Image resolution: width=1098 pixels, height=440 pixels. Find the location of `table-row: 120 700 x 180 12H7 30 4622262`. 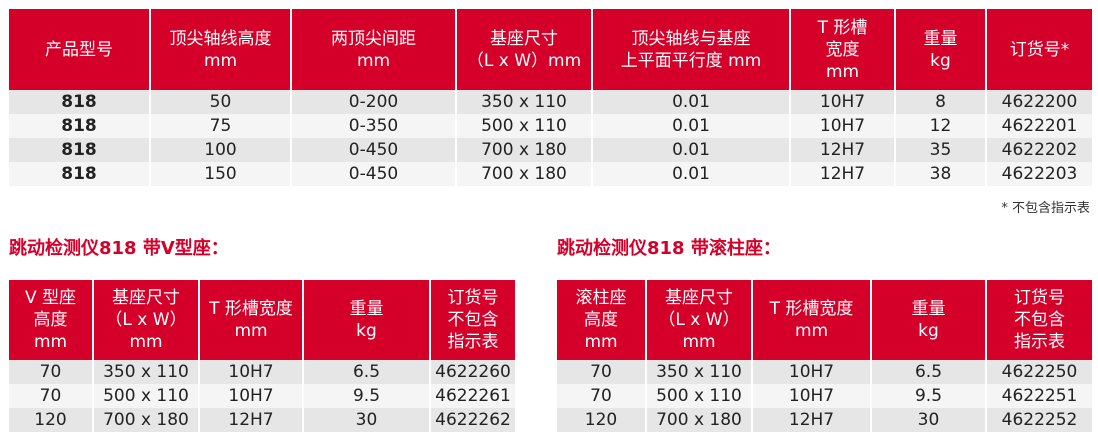

table-row: 120 700 x 180 12H7 30 4622262 is located at coordinates (262, 420).